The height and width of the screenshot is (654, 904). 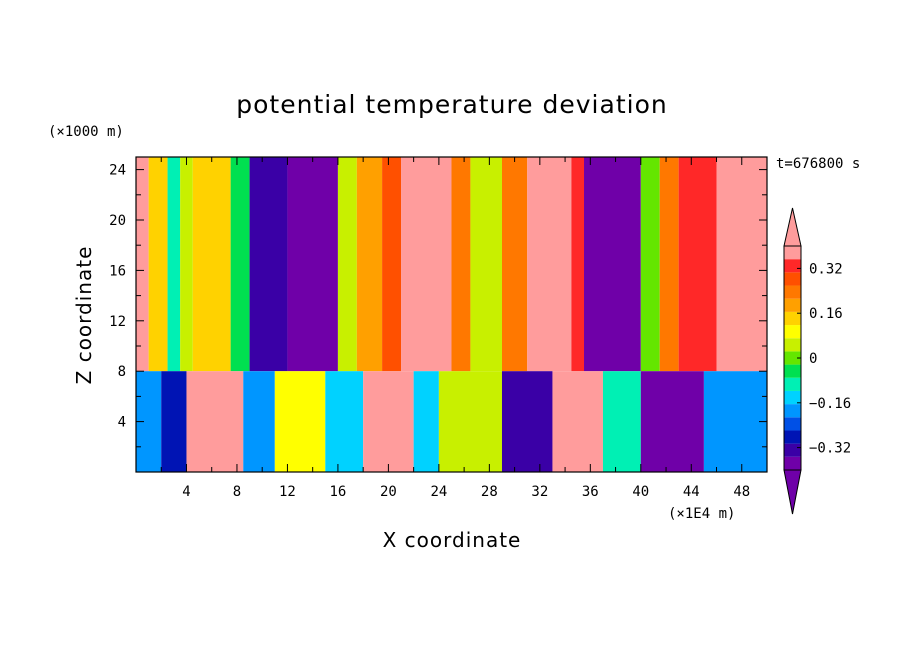 I want to click on y-tick-label: 8, so click(x=122, y=372).